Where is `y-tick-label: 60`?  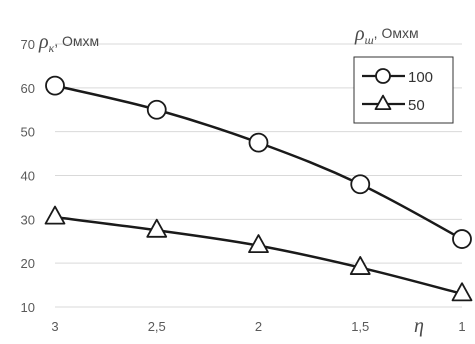
y-tick-label: 60 is located at coordinates (28, 88).